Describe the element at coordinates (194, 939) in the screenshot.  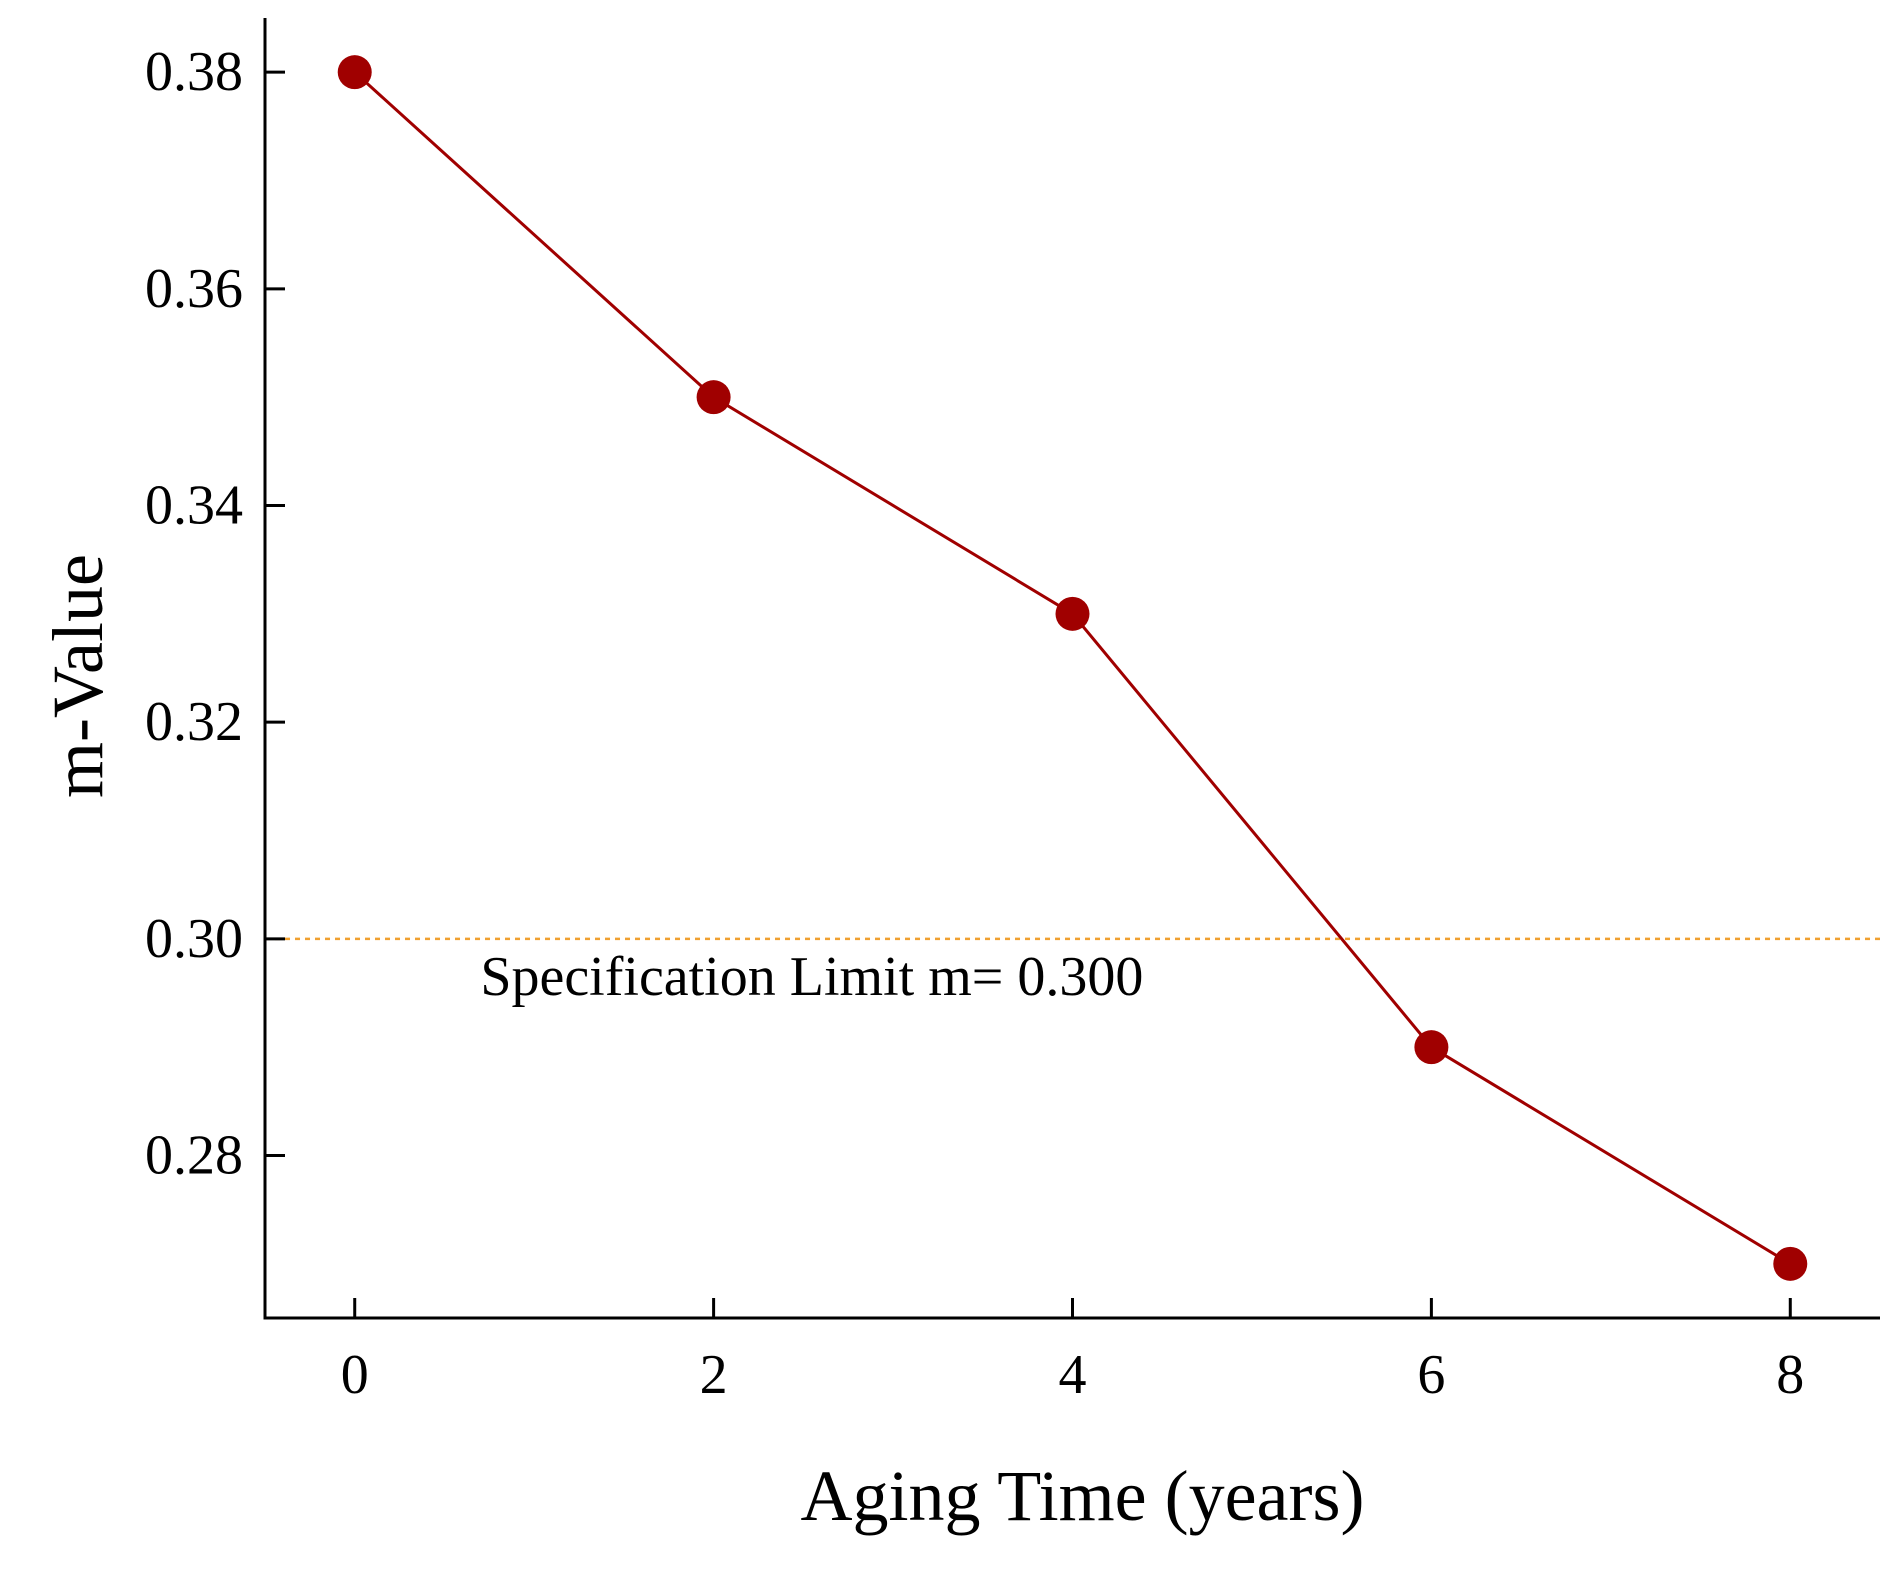
I see `y-tick-label: 0.30` at that location.